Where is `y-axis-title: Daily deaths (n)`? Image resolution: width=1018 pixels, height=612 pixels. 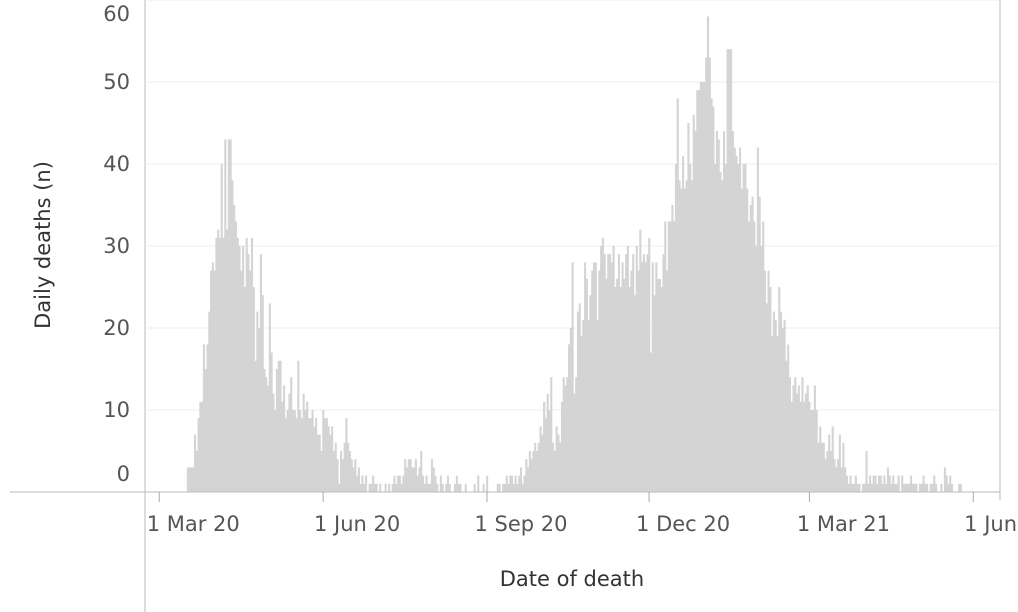 y-axis-title: Daily deaths (n) is located at coordinates (43, 245).